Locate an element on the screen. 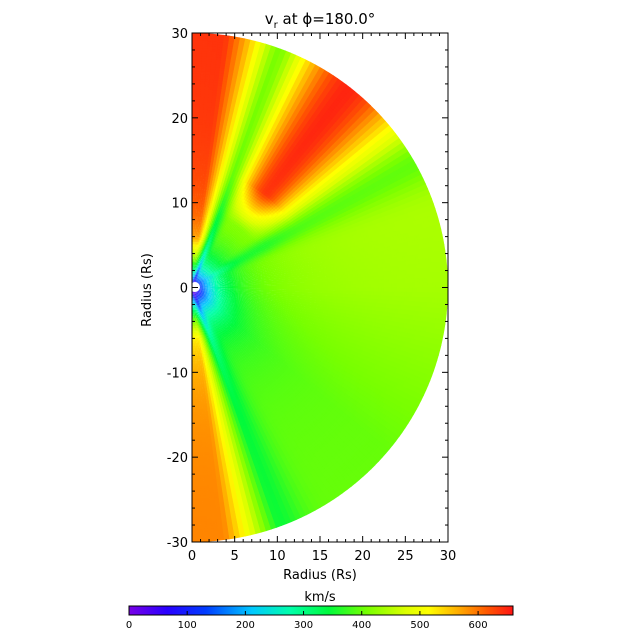 The width and height of the screenshot is (640, 640). chart-title-subscript: r is located at coordinates (276, 25).